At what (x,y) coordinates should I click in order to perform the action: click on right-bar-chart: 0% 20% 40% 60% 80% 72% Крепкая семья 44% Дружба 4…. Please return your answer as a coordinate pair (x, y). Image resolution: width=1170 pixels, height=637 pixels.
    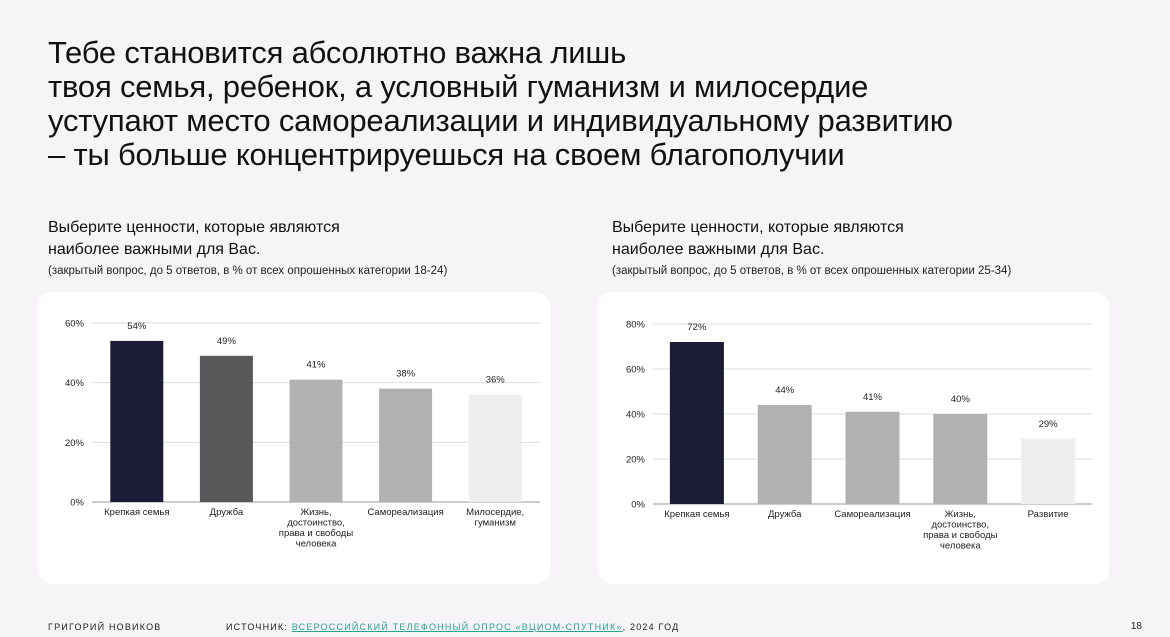
    Looking at the image, I should click on (859, 436).